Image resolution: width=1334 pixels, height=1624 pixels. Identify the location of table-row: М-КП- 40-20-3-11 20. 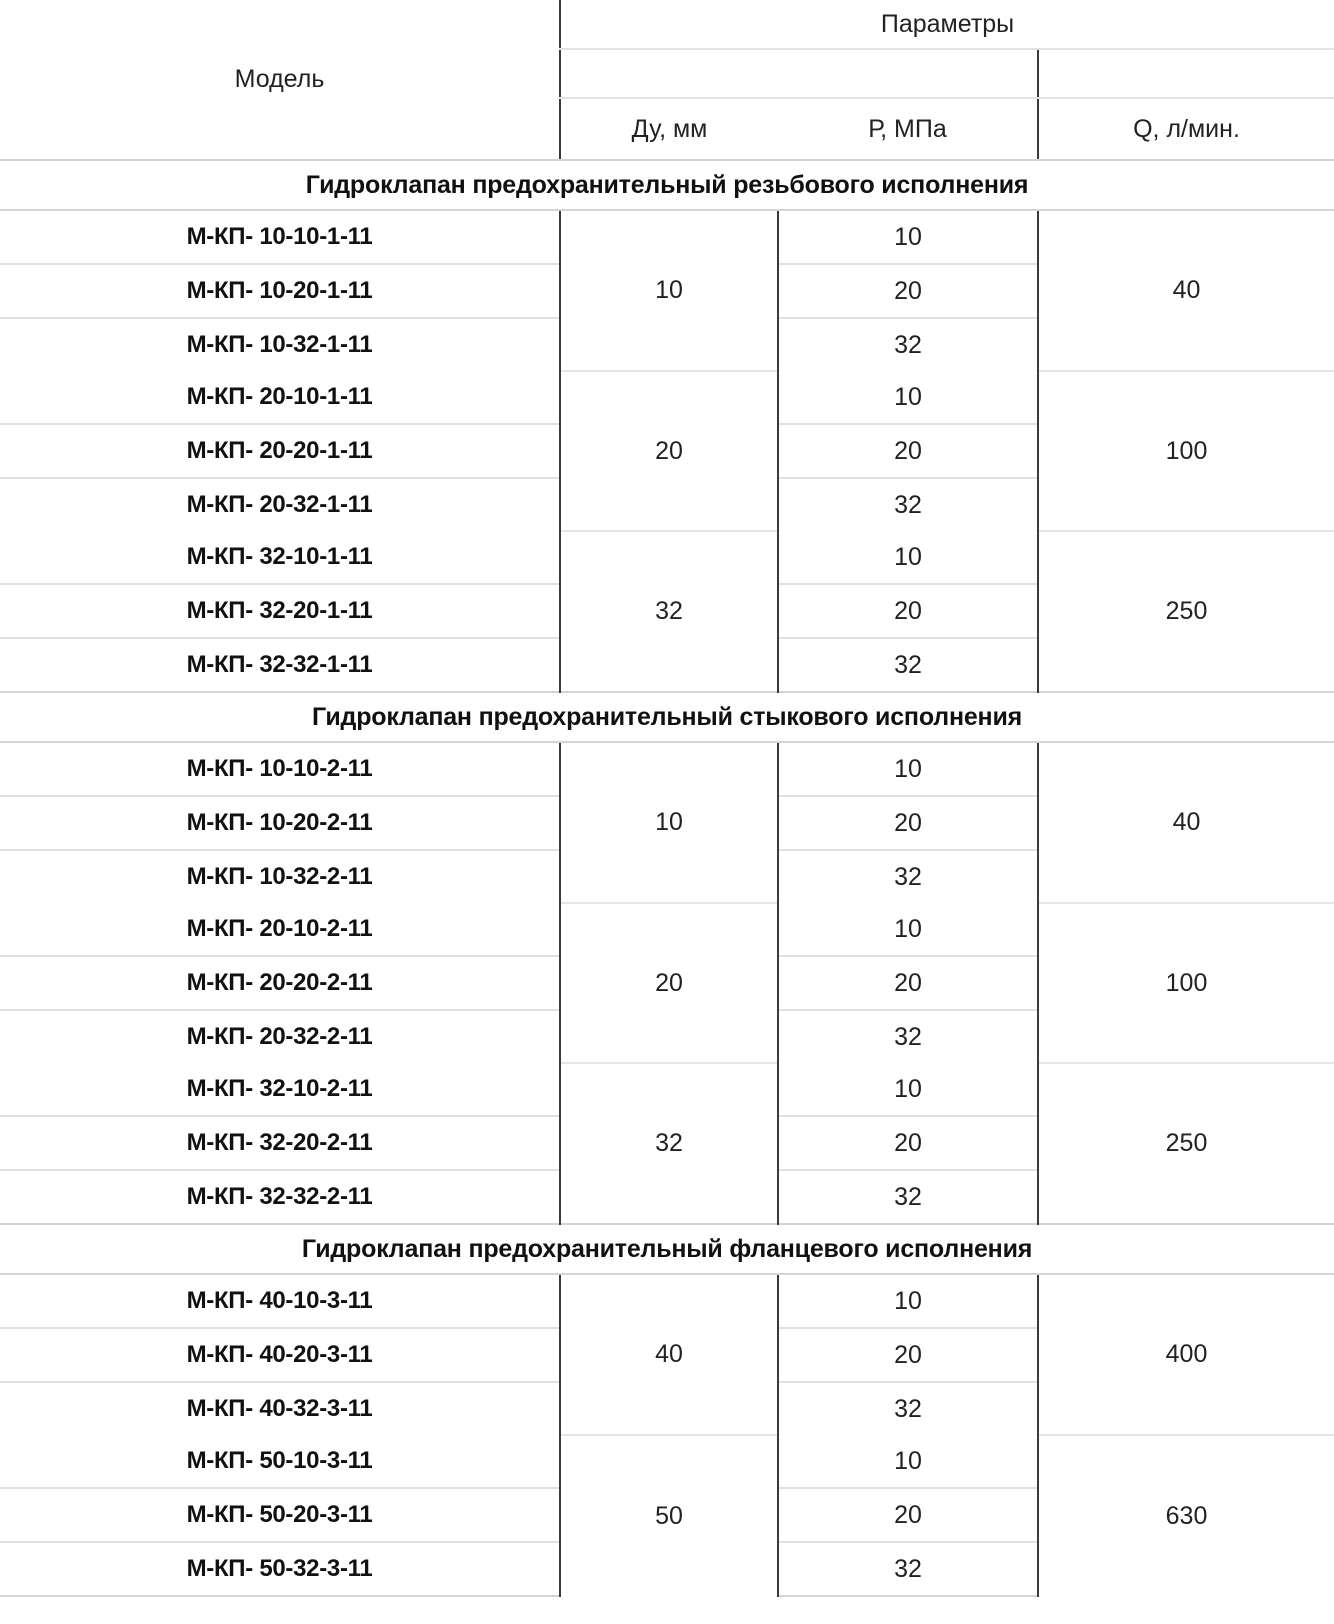
(667, 1354).